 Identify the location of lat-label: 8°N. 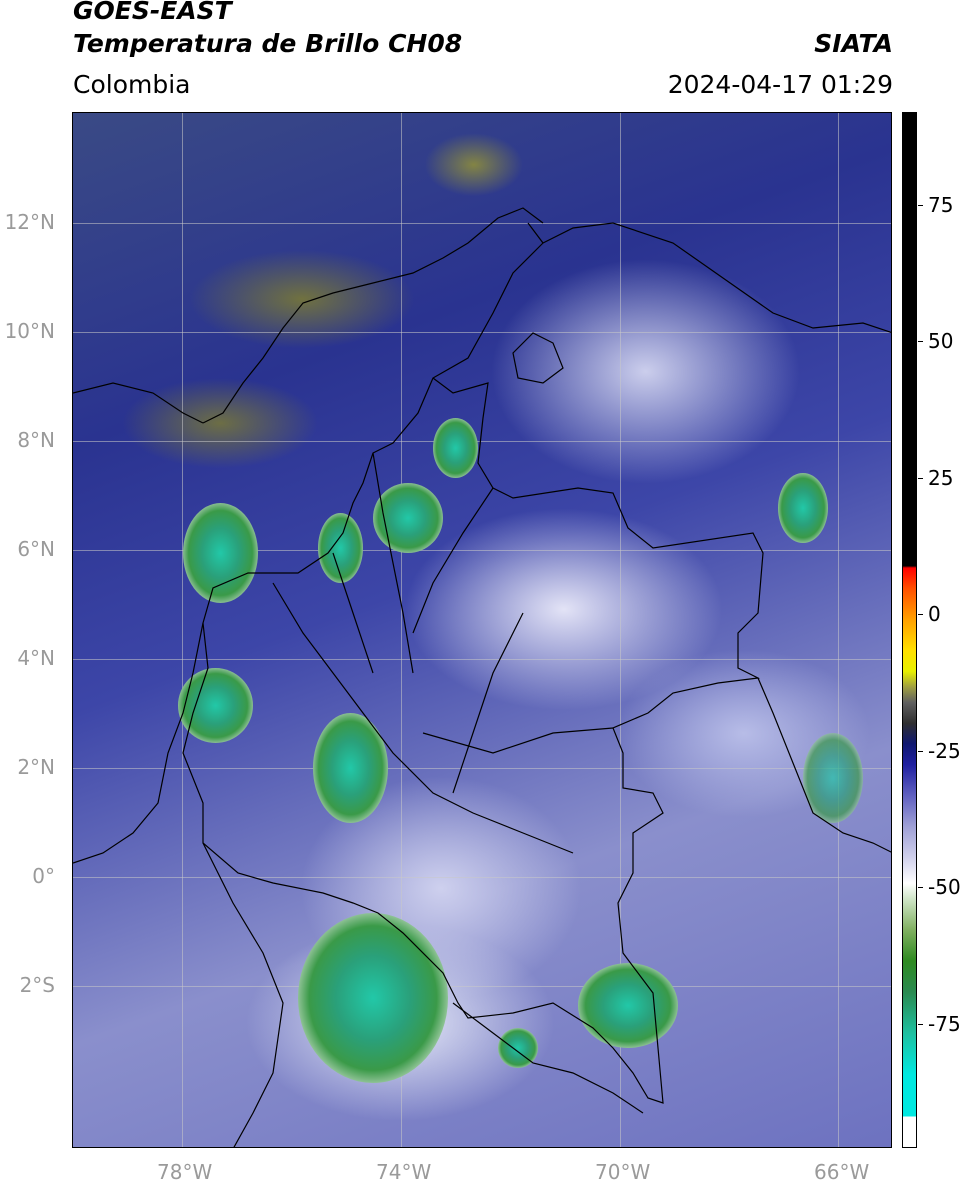
(36, 440).